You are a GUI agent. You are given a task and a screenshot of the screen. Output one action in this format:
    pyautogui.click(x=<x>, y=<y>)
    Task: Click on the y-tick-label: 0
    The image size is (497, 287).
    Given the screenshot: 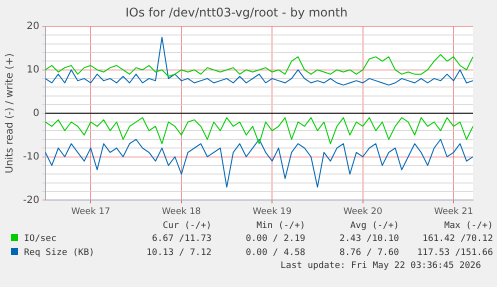 What is the action you would take?
    pyautogui.click(x=36, y=113)
    